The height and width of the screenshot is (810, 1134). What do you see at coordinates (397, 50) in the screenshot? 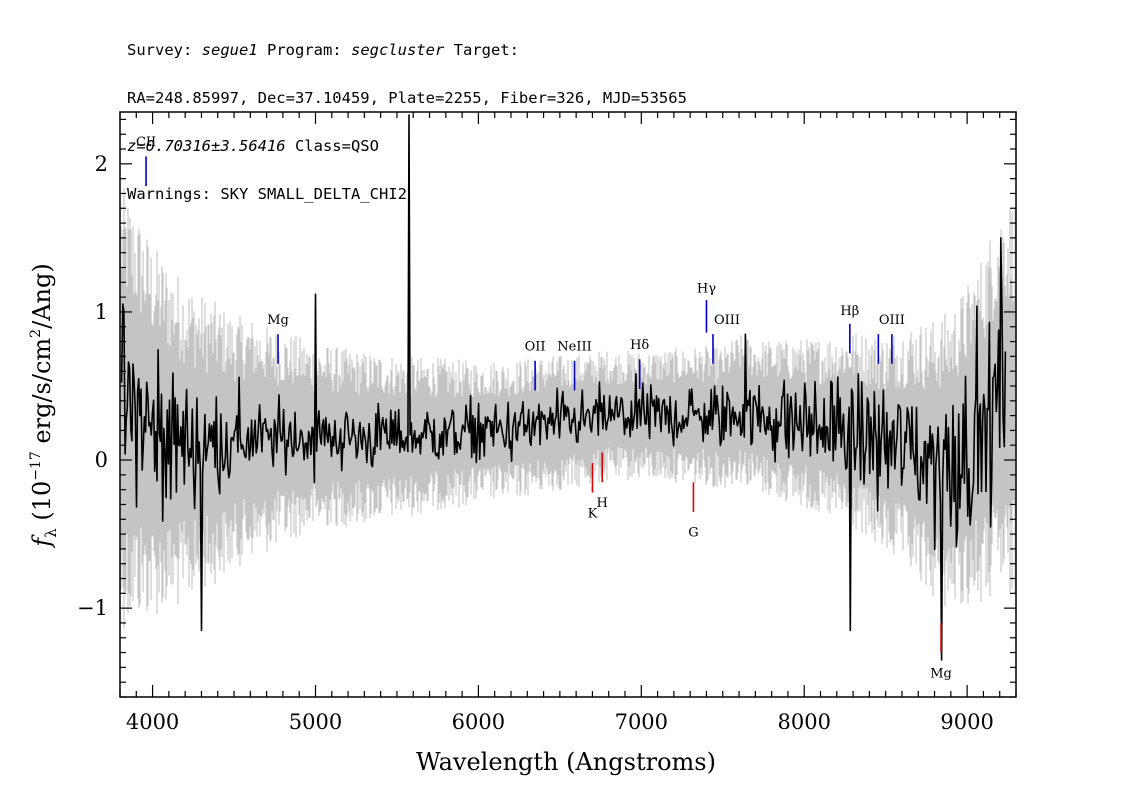
I see `program-name: segcluster` at bounding box center [397, 50].